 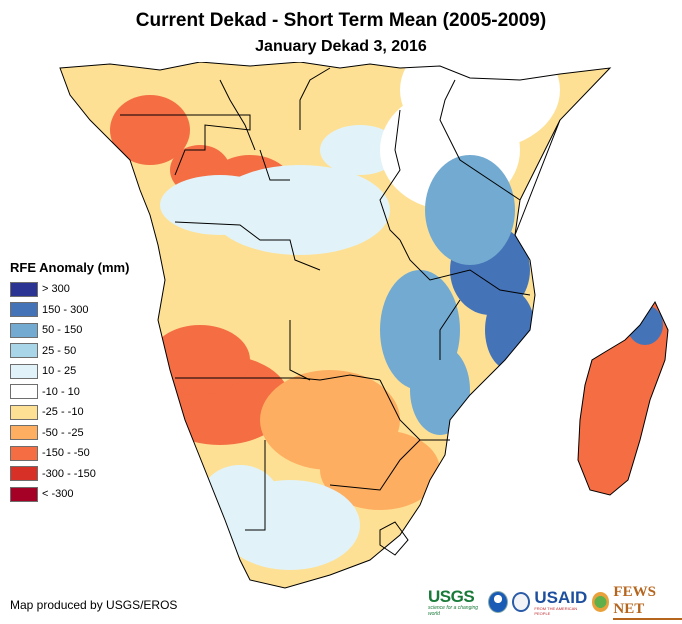 What do you see at coordinates (278, 377) in the screenshot?
I see `border-namibia-angola` at bounding box center [278, 377].